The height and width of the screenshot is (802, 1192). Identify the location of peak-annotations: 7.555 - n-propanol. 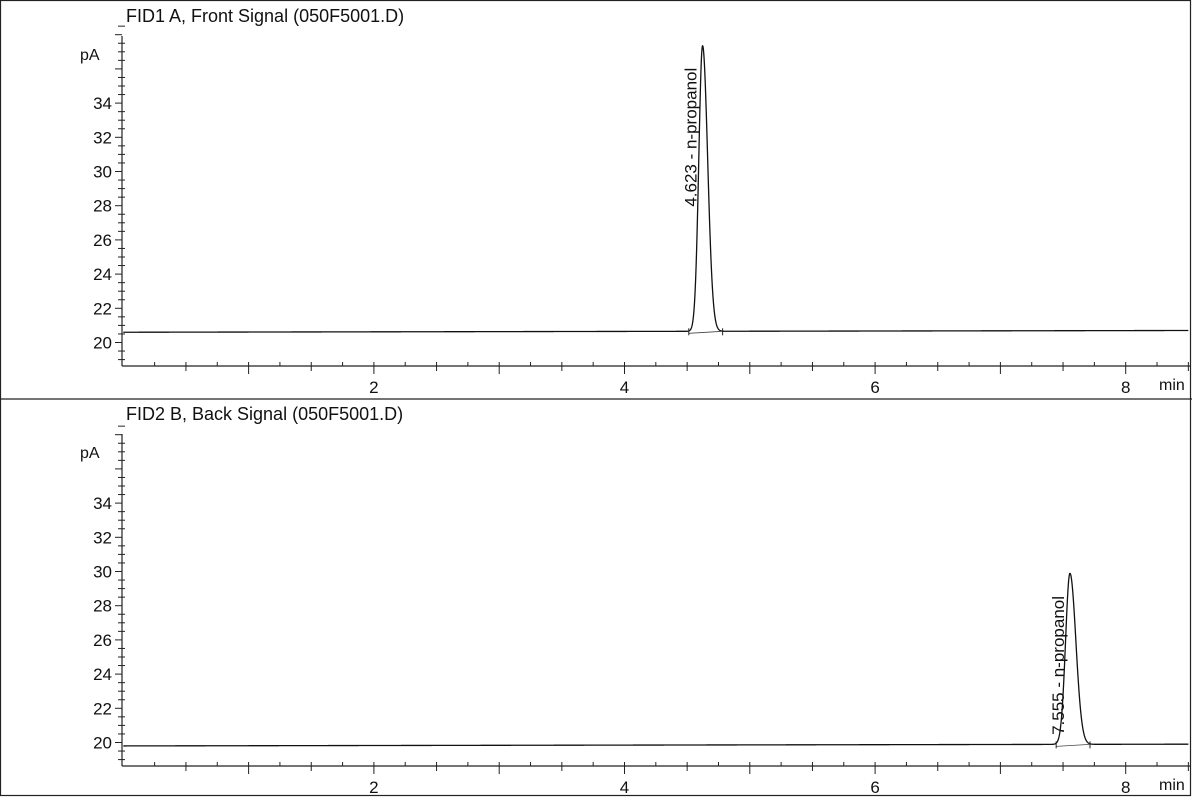
(1070, 672).